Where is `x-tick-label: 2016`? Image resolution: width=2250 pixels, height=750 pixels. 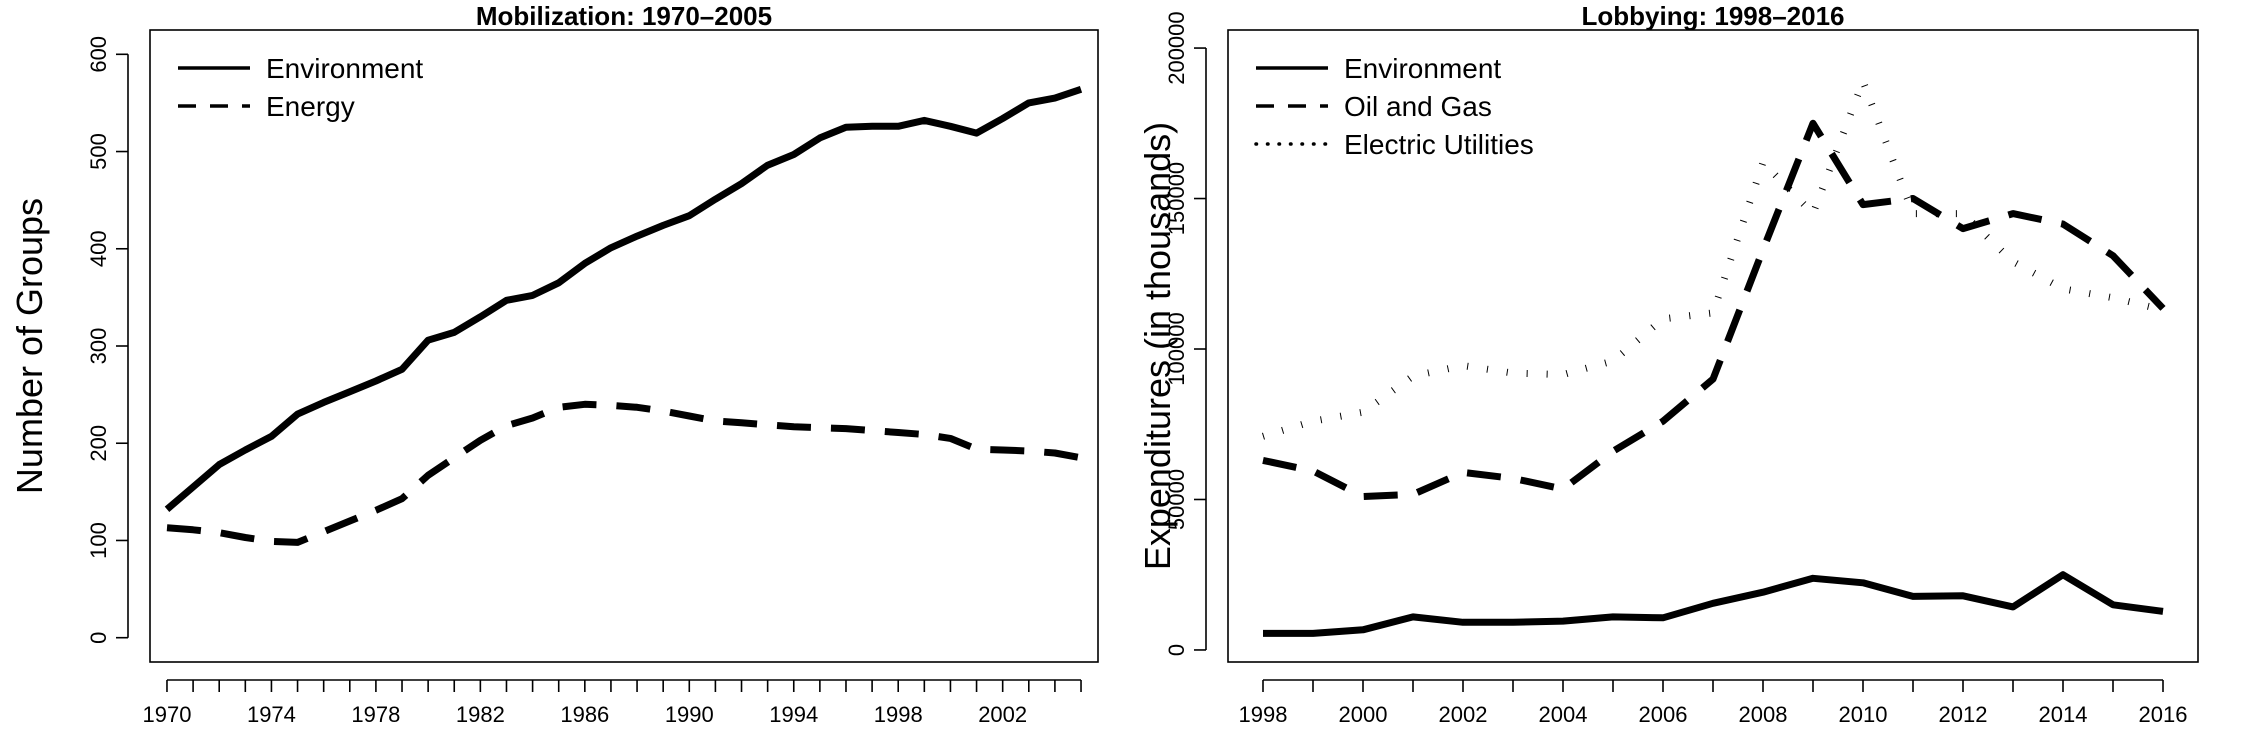
x-tick-label: 2016 is located at coordinates (2163, 714).